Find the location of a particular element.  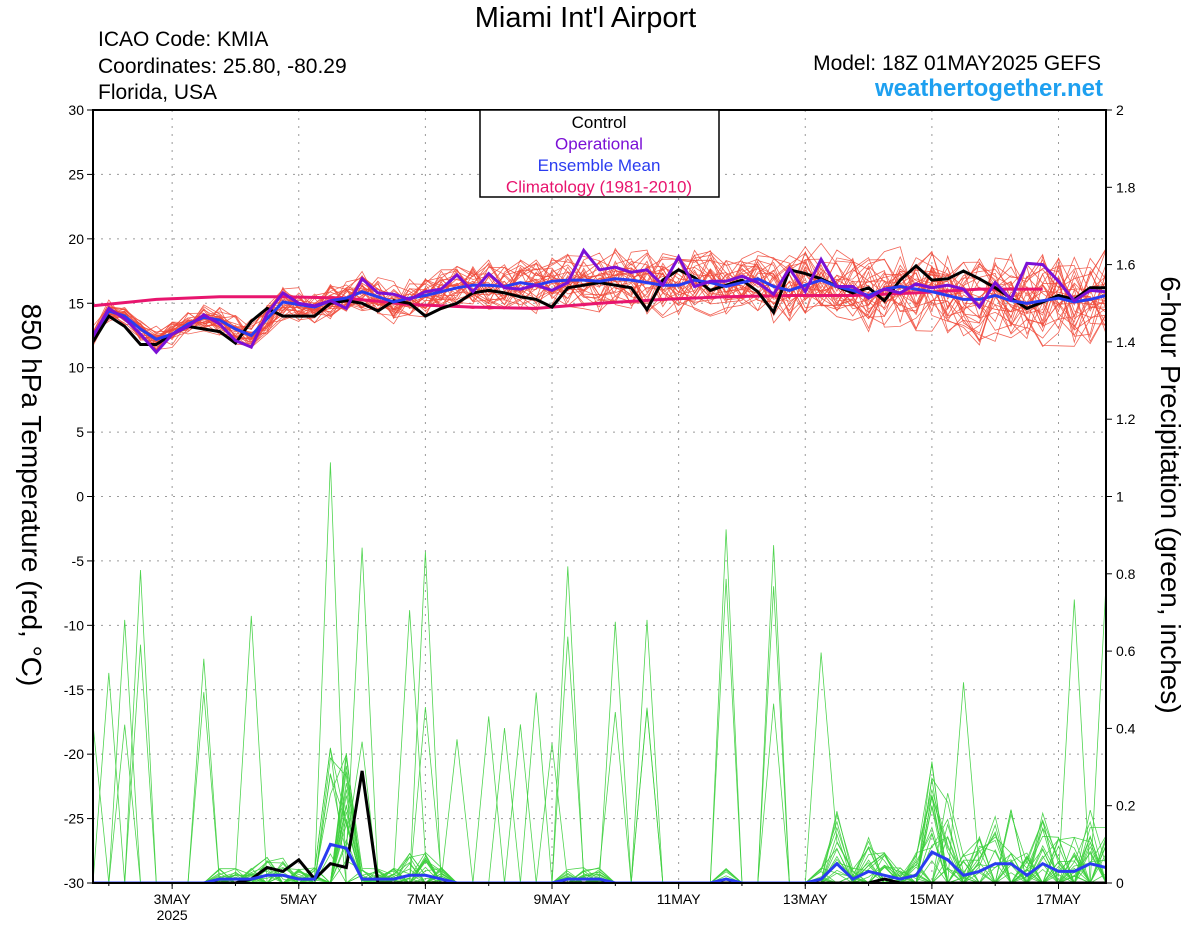

y2-tick-label: 0.4 is located at coordinates (1126, 728).